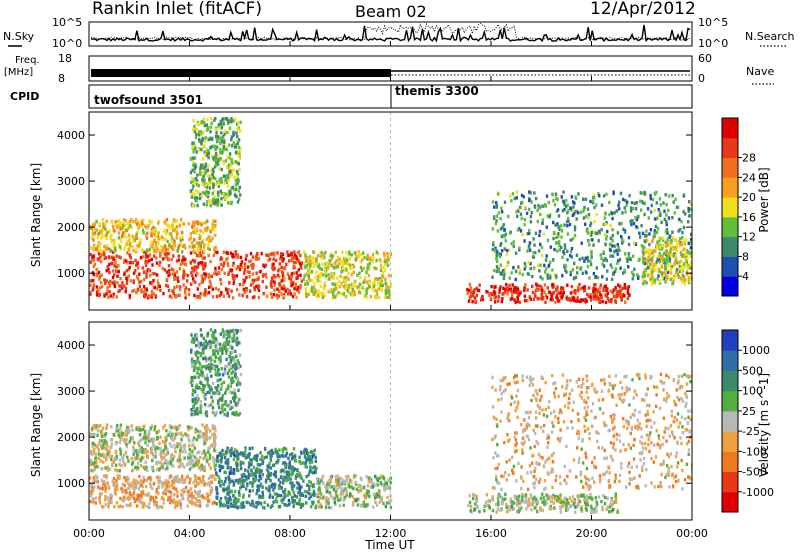 The height and width of the screenshot is (559, 800). Describe the element at coordinates (36, 215) in the screenshot. I see `power-ylabel: Slant Range [km]` at that location.